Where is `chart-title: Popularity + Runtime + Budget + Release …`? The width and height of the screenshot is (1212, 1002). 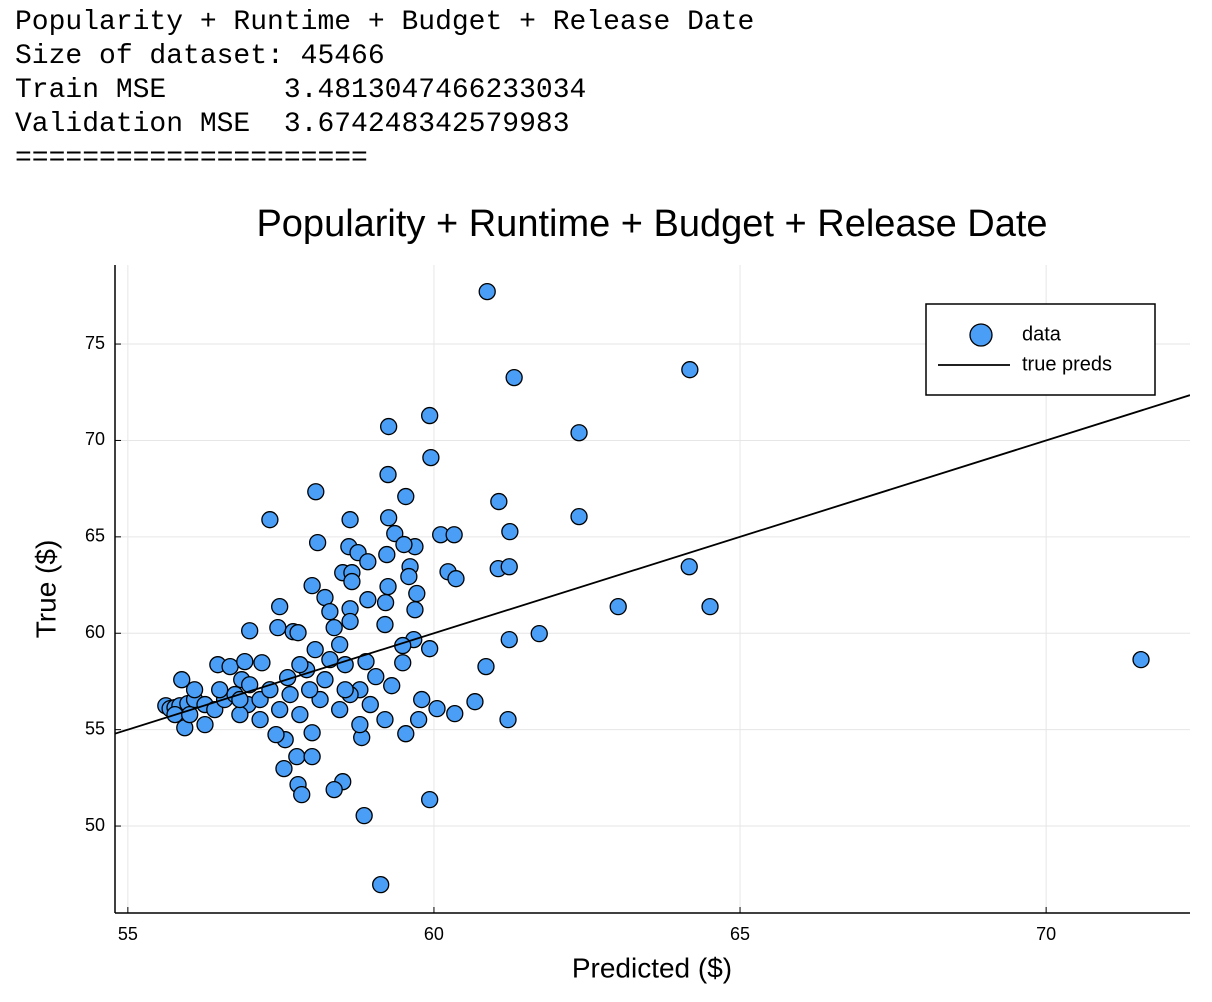 chart-title: Popularity + Runtime + Budget + Release … is located at coordinates (651, 224).